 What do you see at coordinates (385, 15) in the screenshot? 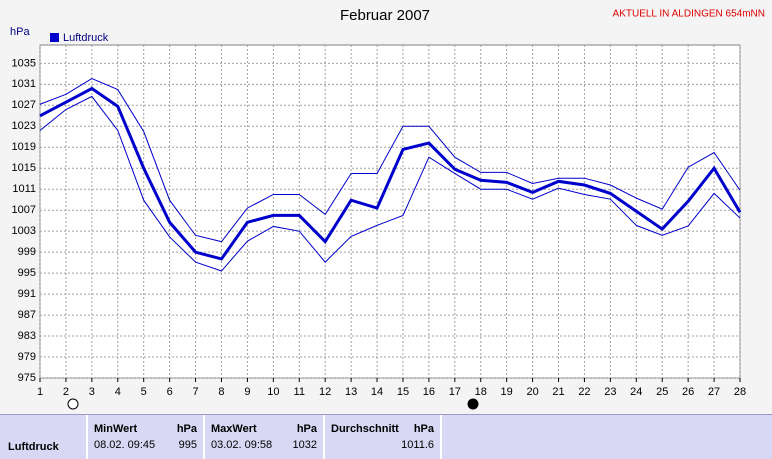
I see `chart-title: Februar 2007` at bounding box center [385, 15].